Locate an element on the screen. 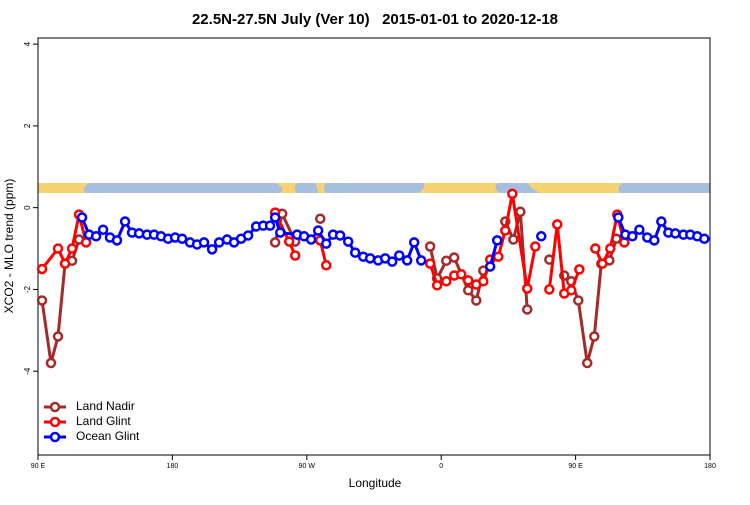 This screenshot has width=750, height=505. surface-mask-band is located at coordinates (374, 188).